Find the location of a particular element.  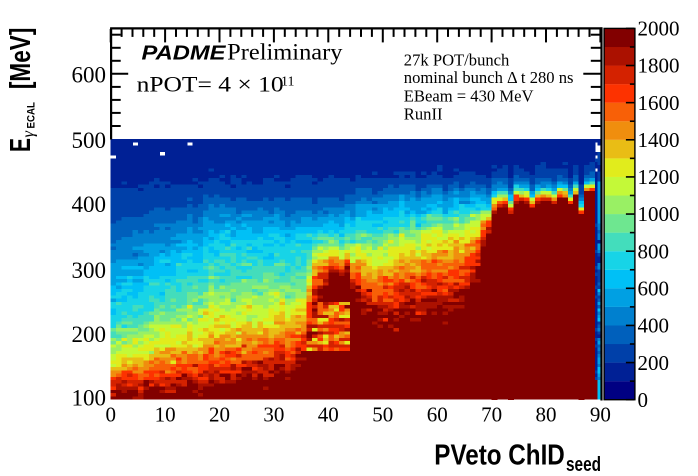

svg-text: 20 is located at coordinates (219, 414).